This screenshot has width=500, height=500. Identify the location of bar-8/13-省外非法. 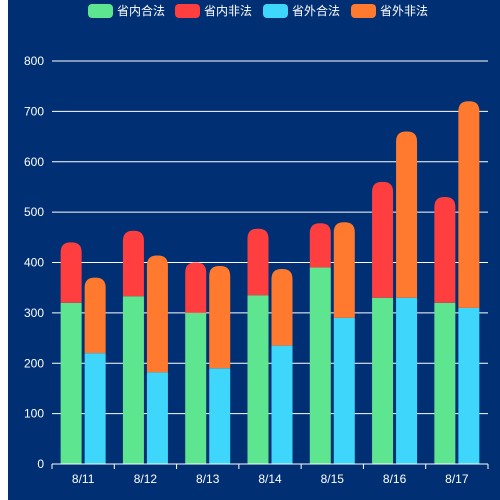
(220, 317).